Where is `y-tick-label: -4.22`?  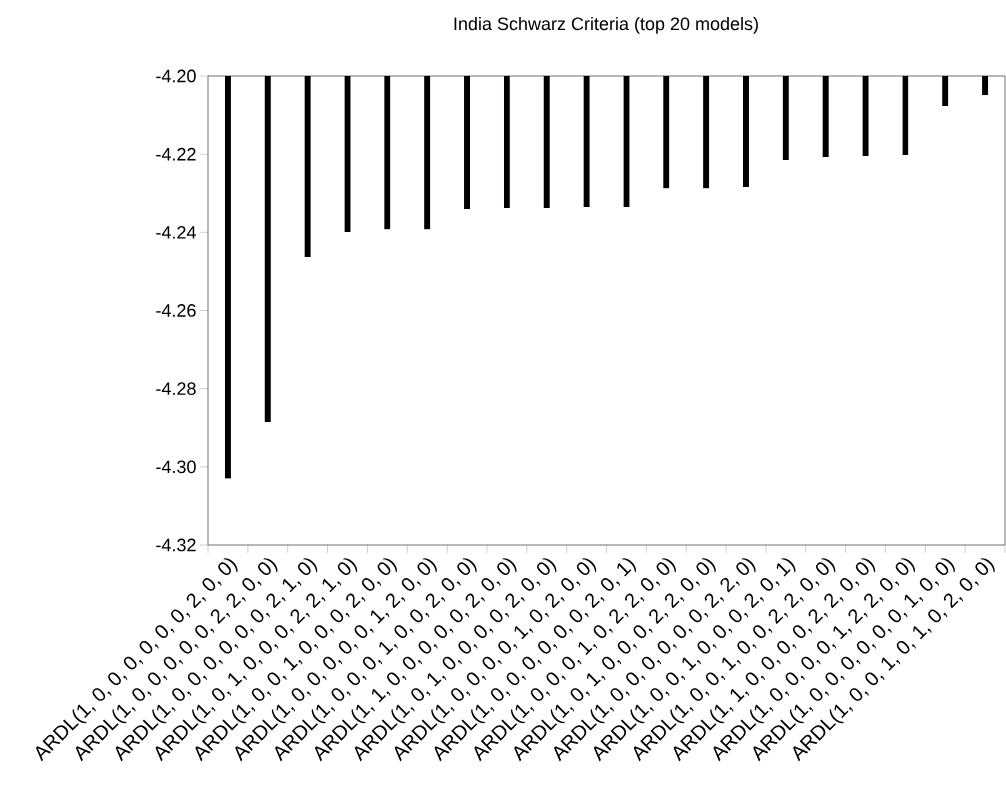 y-tick-label: -4.22 is located at coordinates (176, 154).